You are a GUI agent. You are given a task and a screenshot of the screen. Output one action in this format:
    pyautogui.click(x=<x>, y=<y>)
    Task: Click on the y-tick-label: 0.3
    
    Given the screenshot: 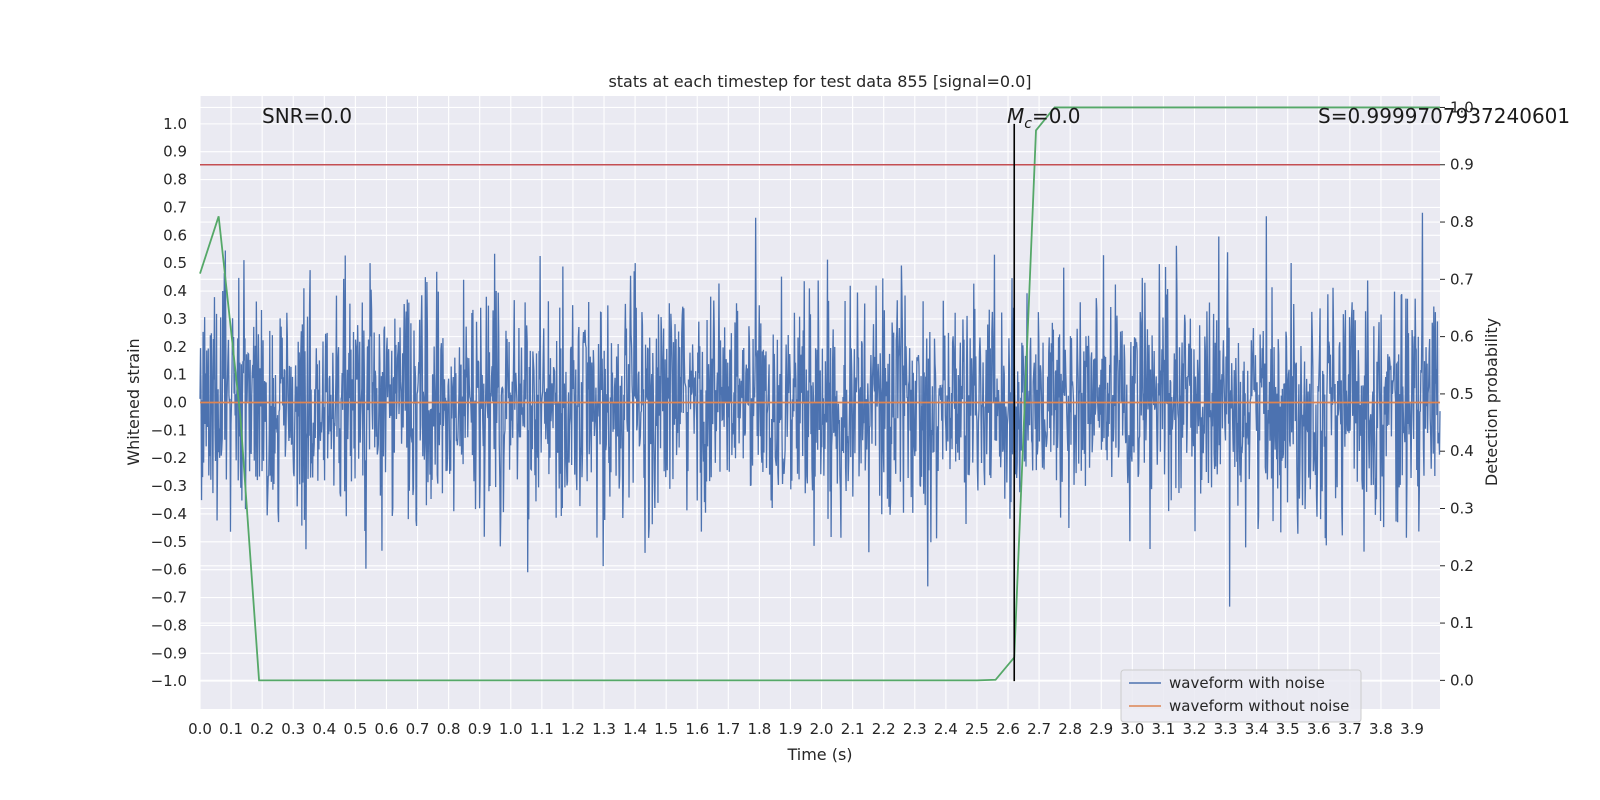 What is the action you would take?
    pyautogui.click(x=175, y=319)
    